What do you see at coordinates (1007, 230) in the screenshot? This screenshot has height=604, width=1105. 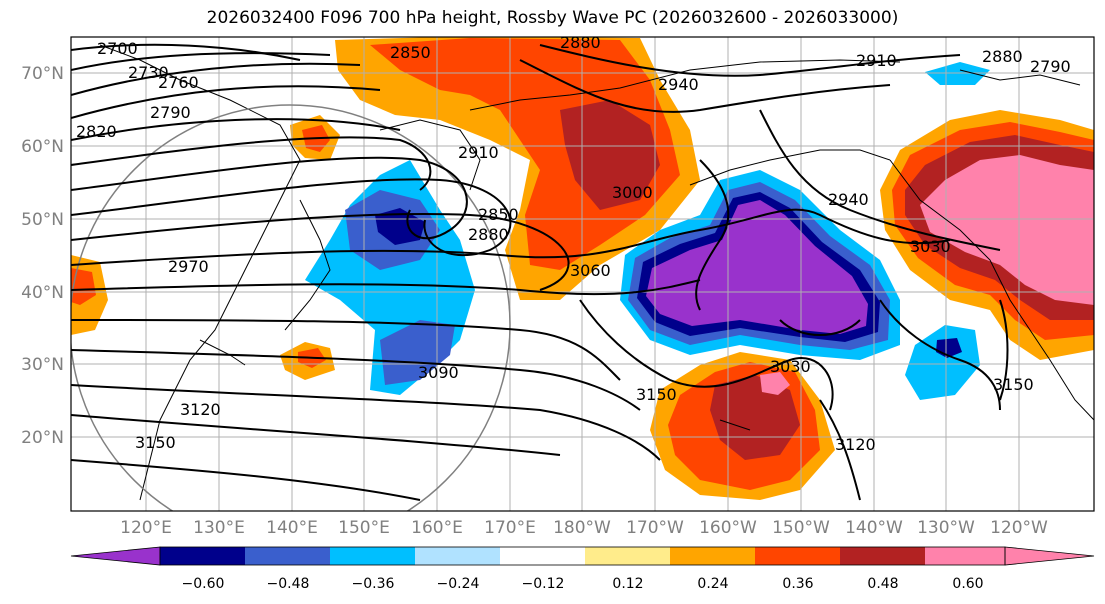 I see `positive-anomaly-north-america-pink` at bounding box center [1007, 230].